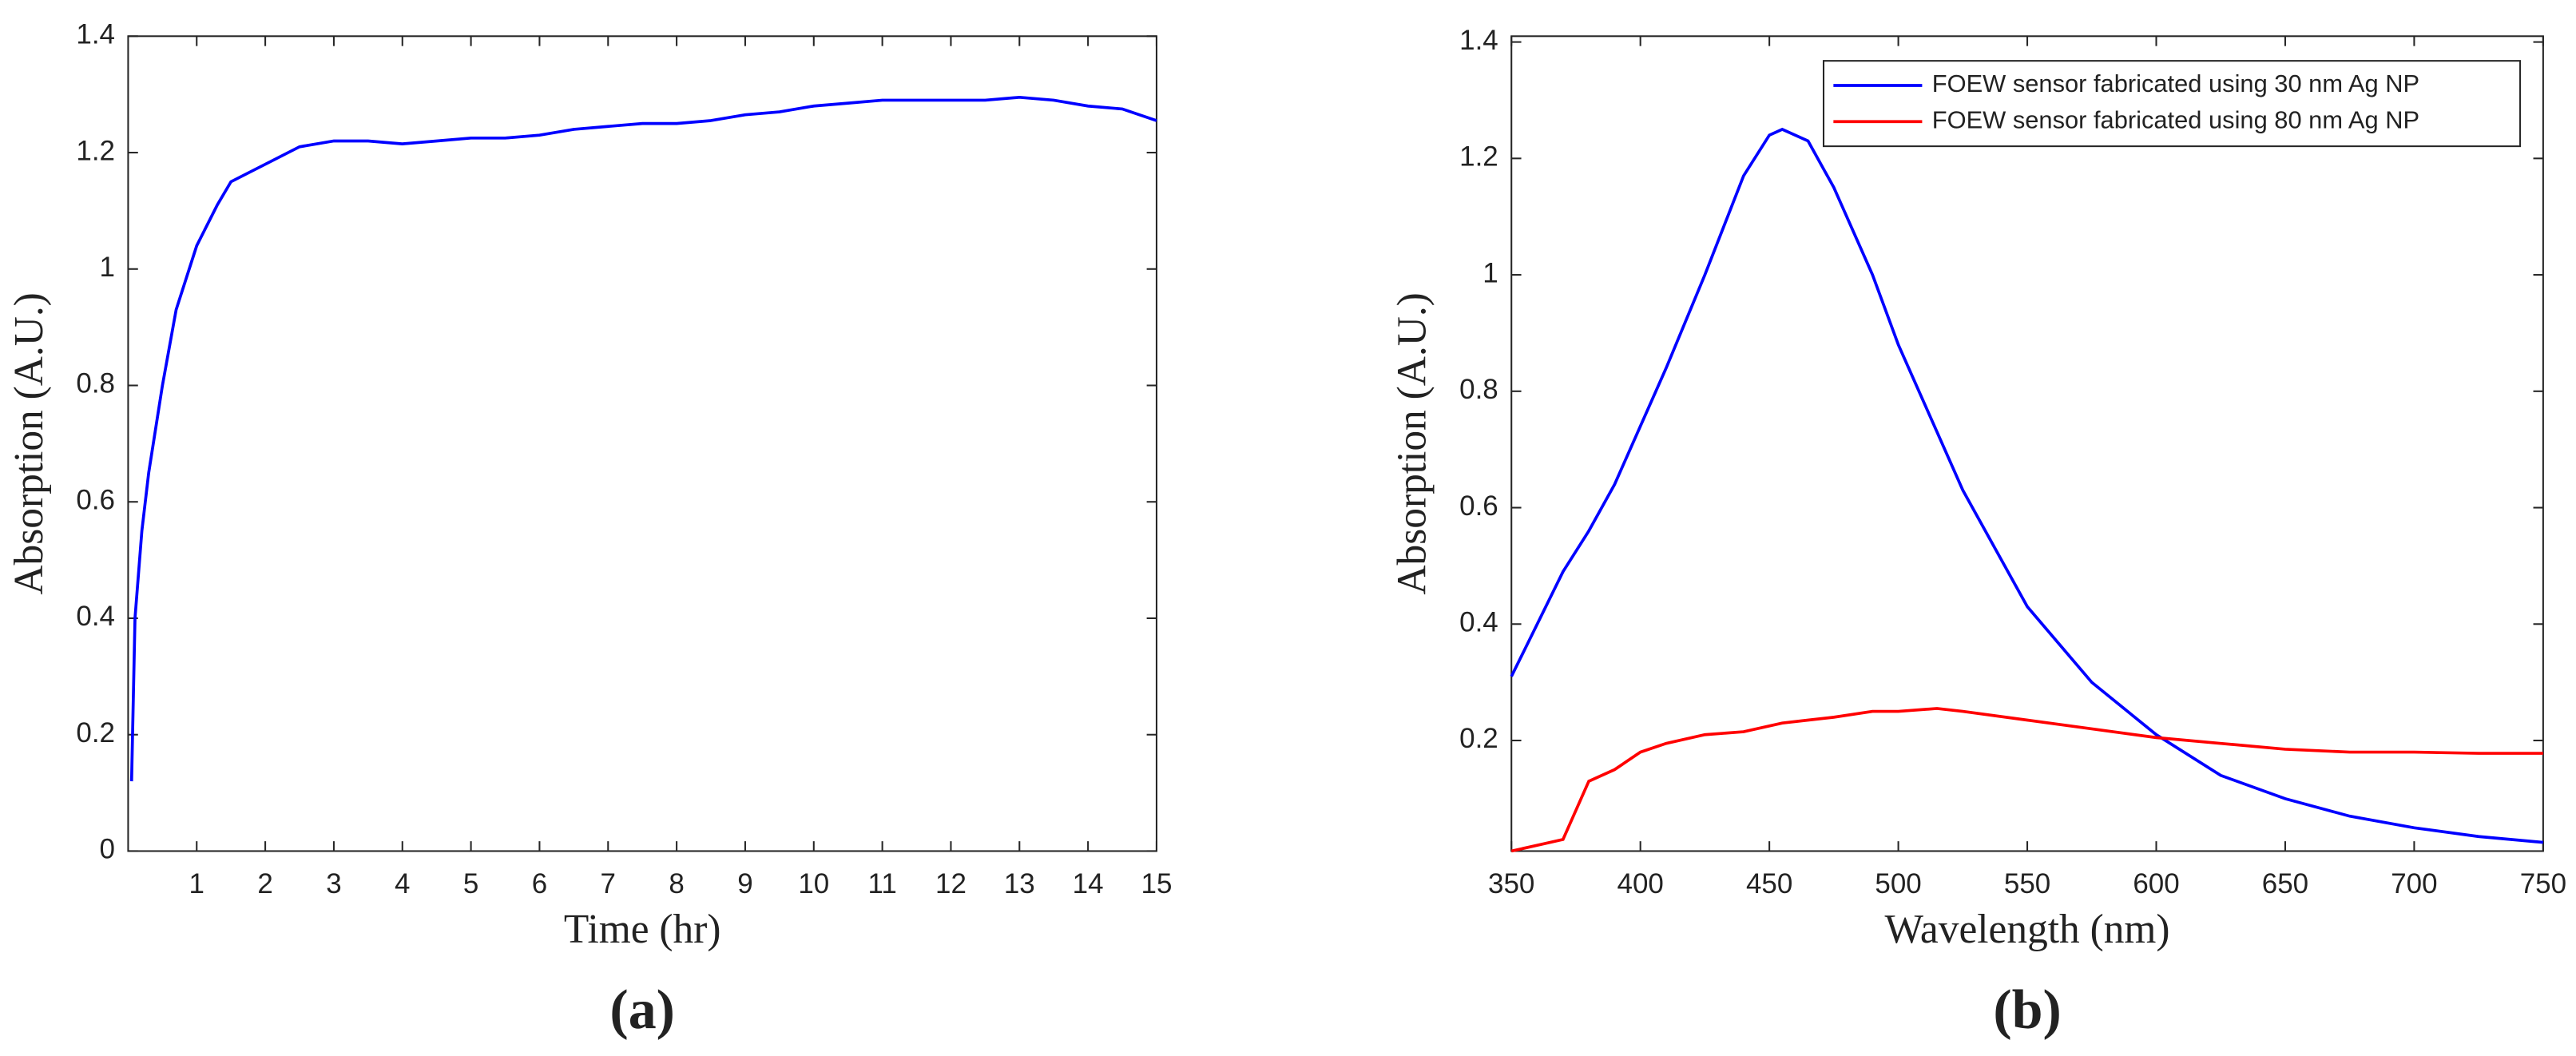 The height and width of the screenshot is (1056, 2576). I want to click on x-tick-label: 9, so click(744, 884).